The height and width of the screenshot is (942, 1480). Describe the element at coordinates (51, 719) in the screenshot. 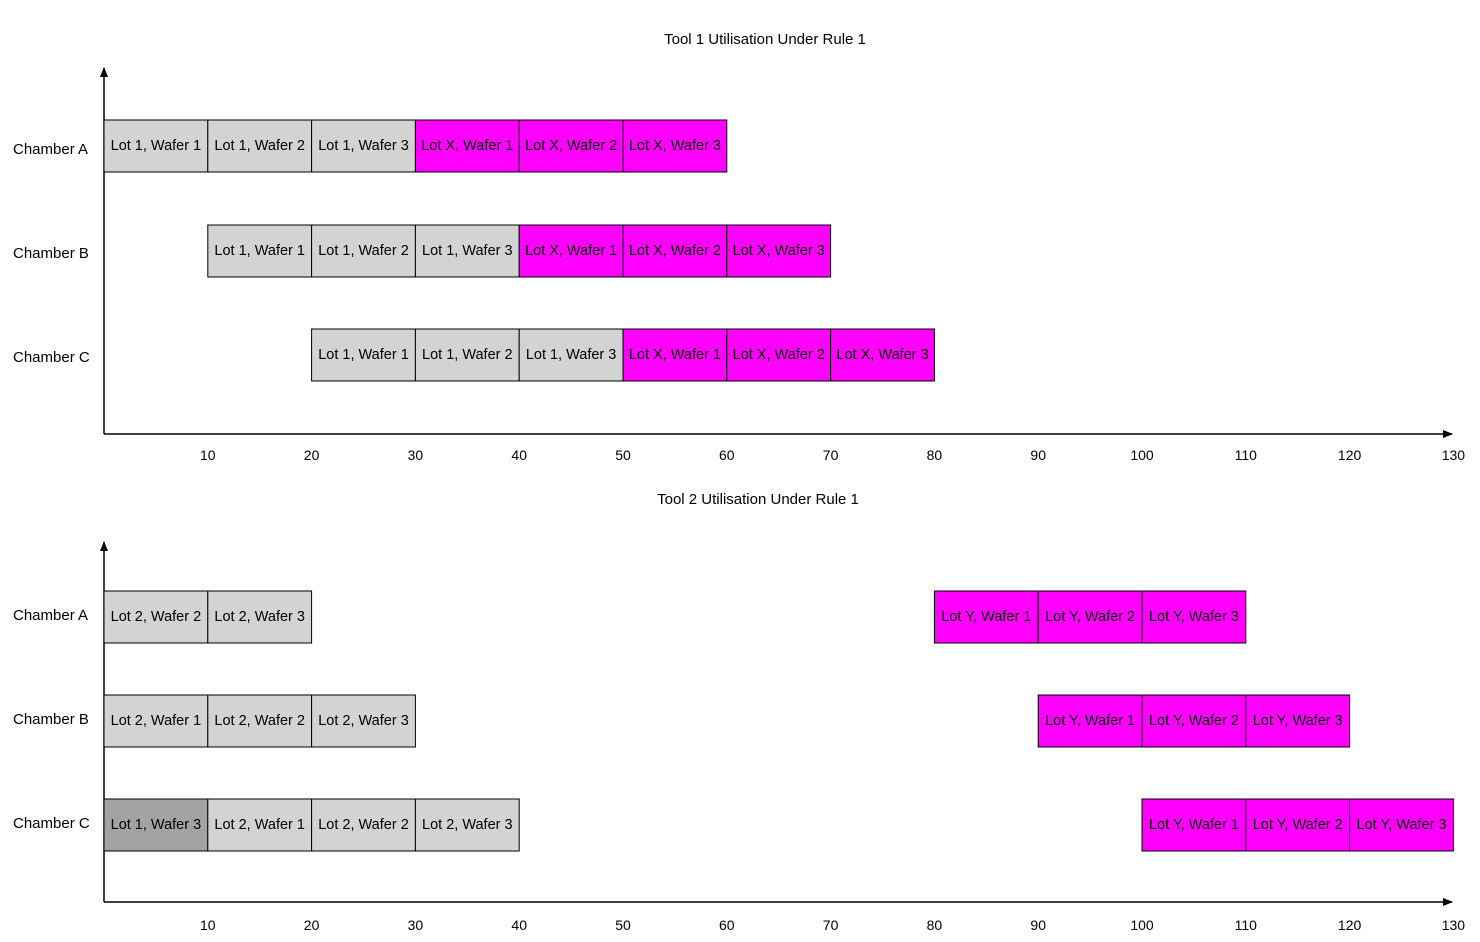

I see `category-label: Chamber B` at that location.